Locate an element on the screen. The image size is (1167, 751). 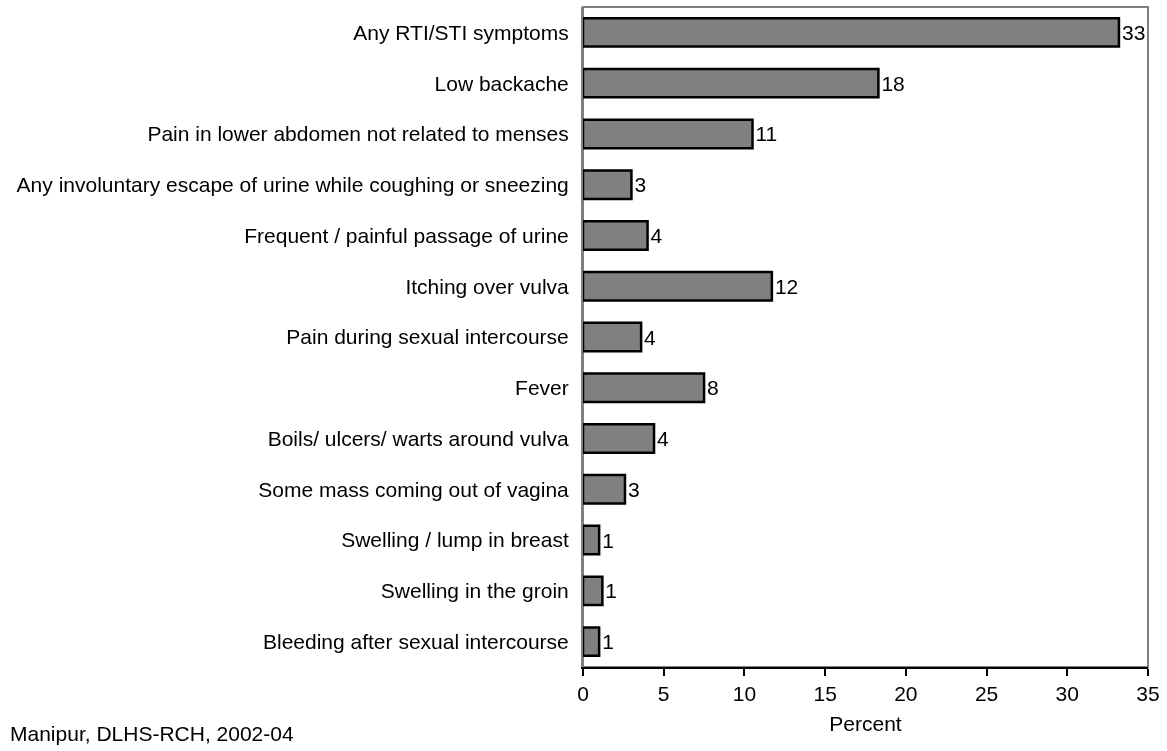
y-tick-label: Swelling / lump in breast is located at coordinates (455, 540).